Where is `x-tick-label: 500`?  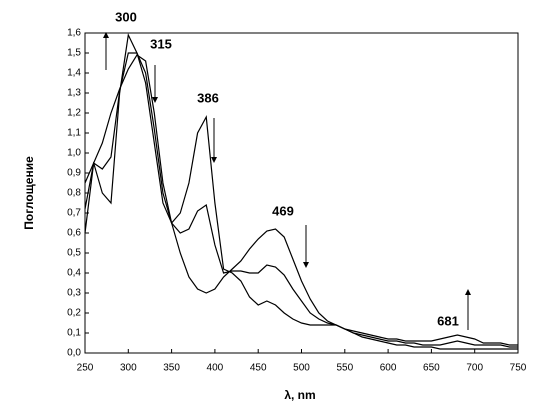 x-tick-label: 500 is located at coordinates (301, 368).